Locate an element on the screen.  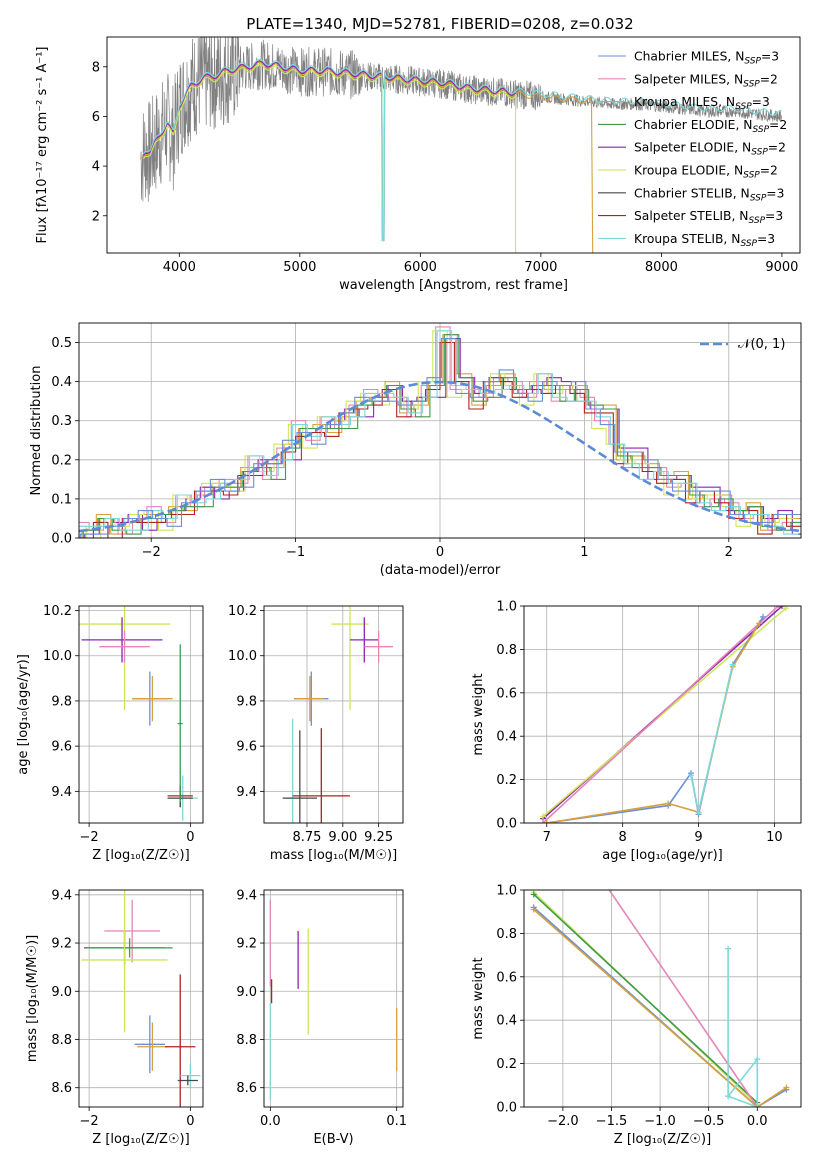
legend-label: Salpeter MILES, NSSP=2 is located at coordinates (706, 80).